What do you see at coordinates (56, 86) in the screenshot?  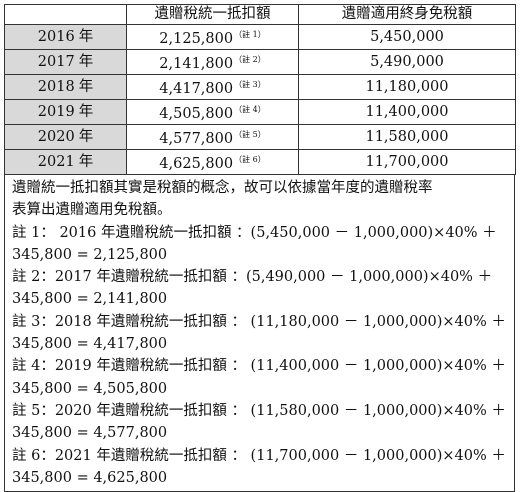 I see `year-value: 2018` at bounding box center [56, 86].